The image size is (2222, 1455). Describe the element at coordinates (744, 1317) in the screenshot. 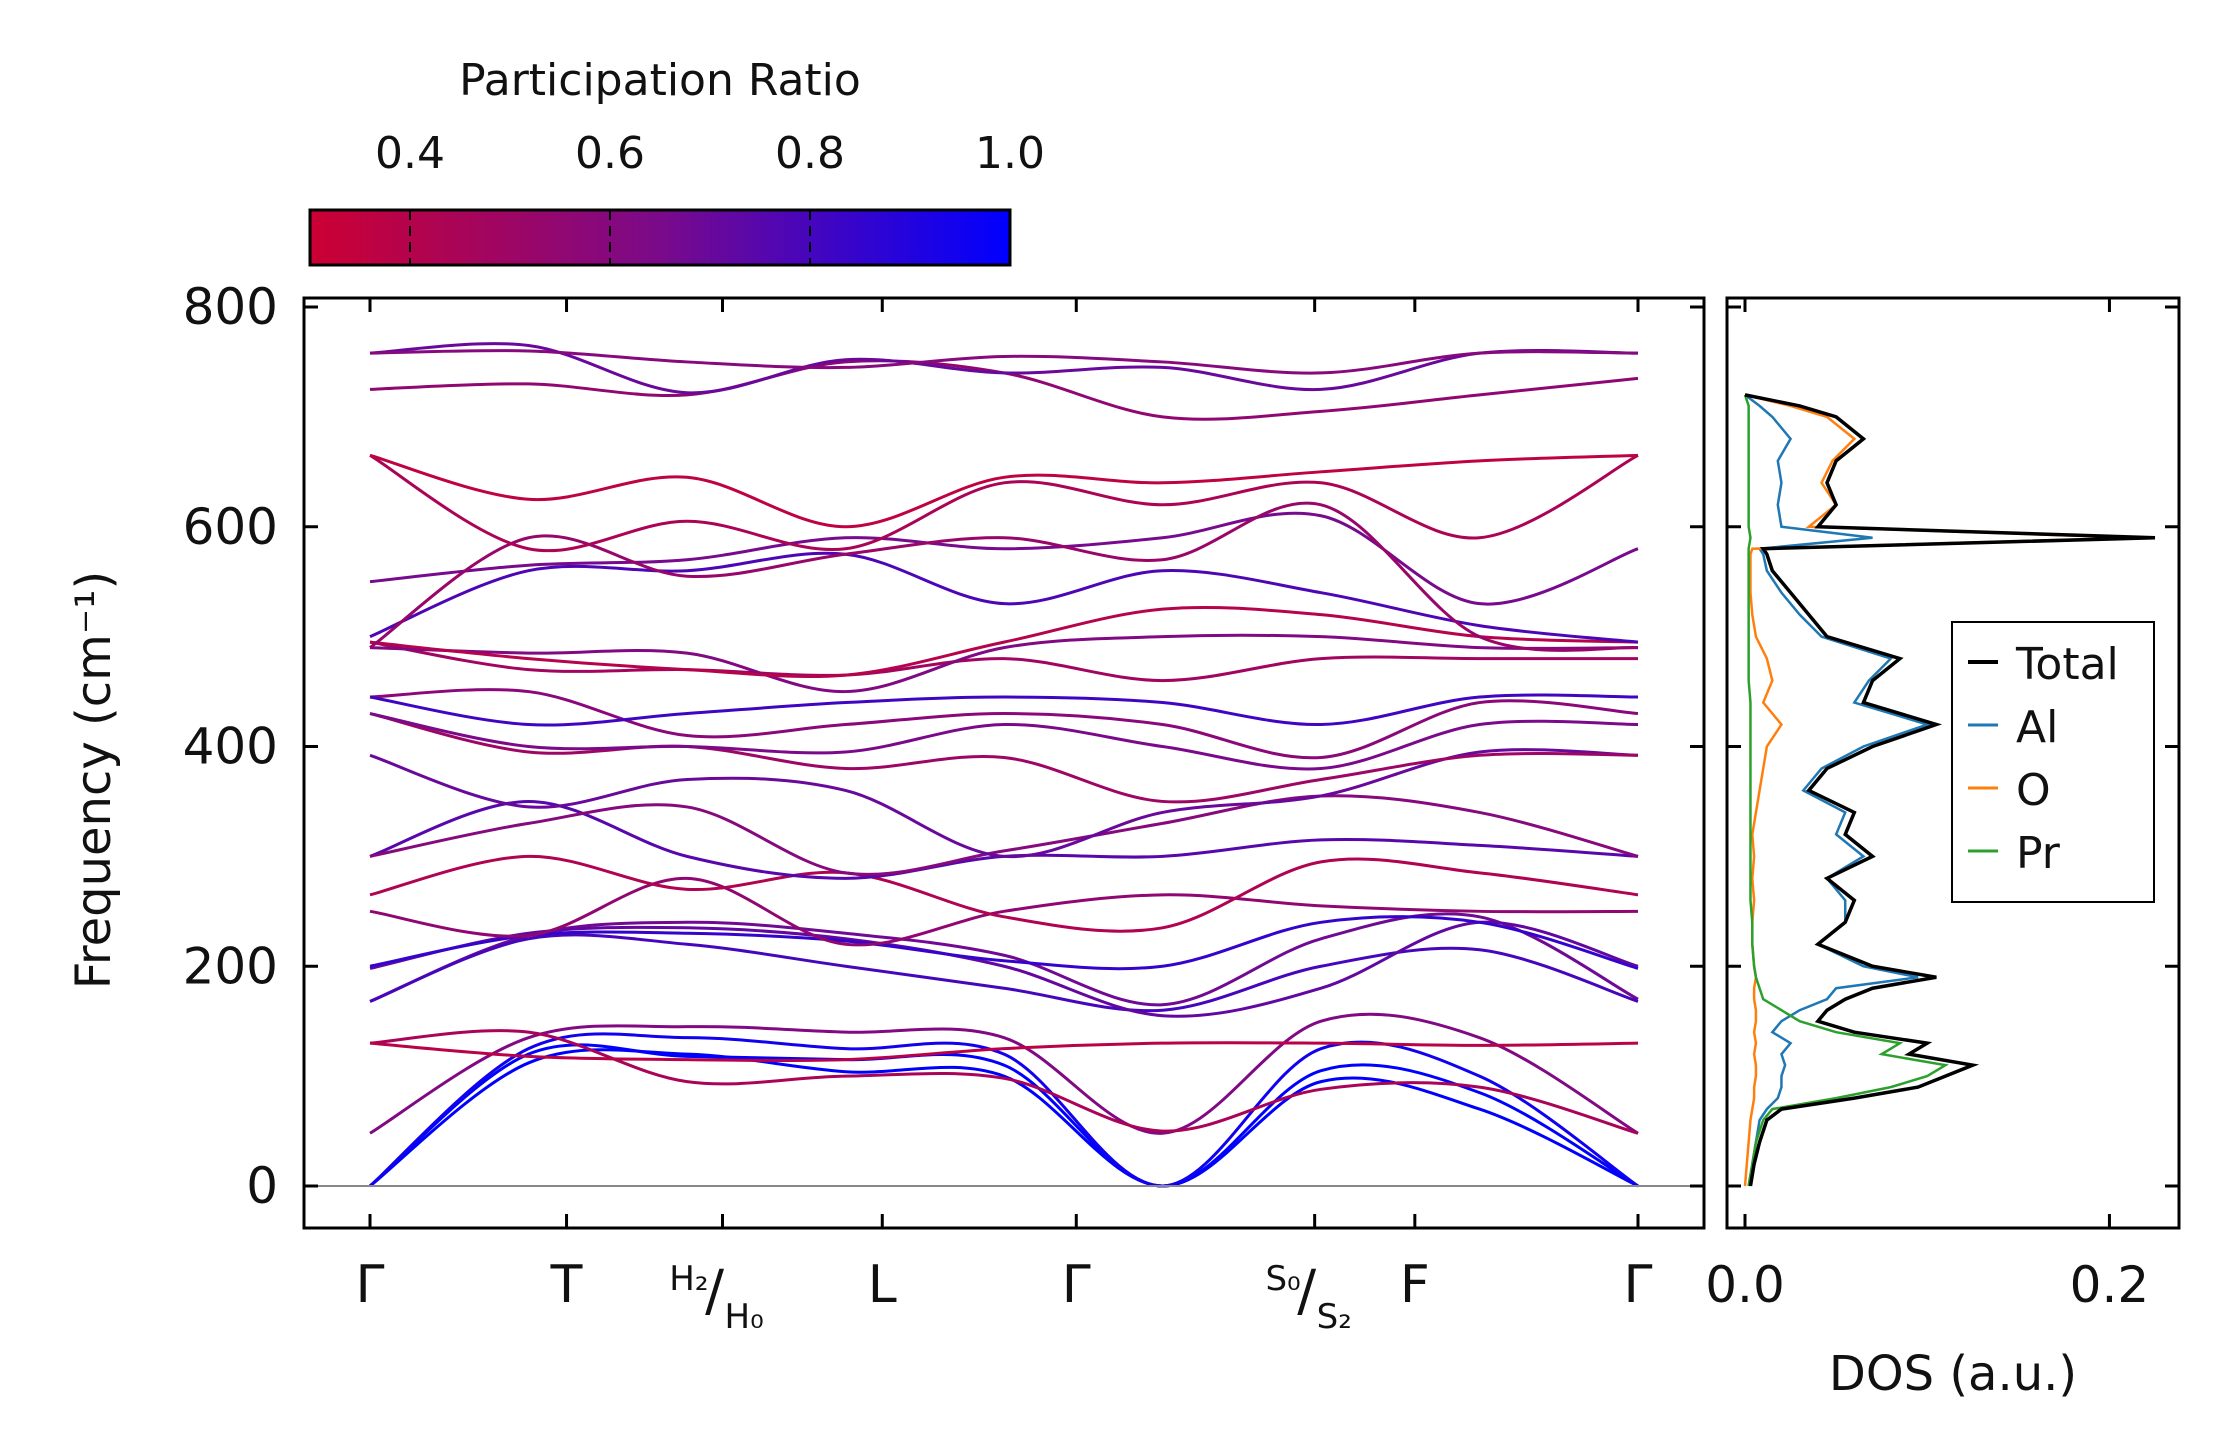

I see `kpath-label-bottom: H₀` at that location.